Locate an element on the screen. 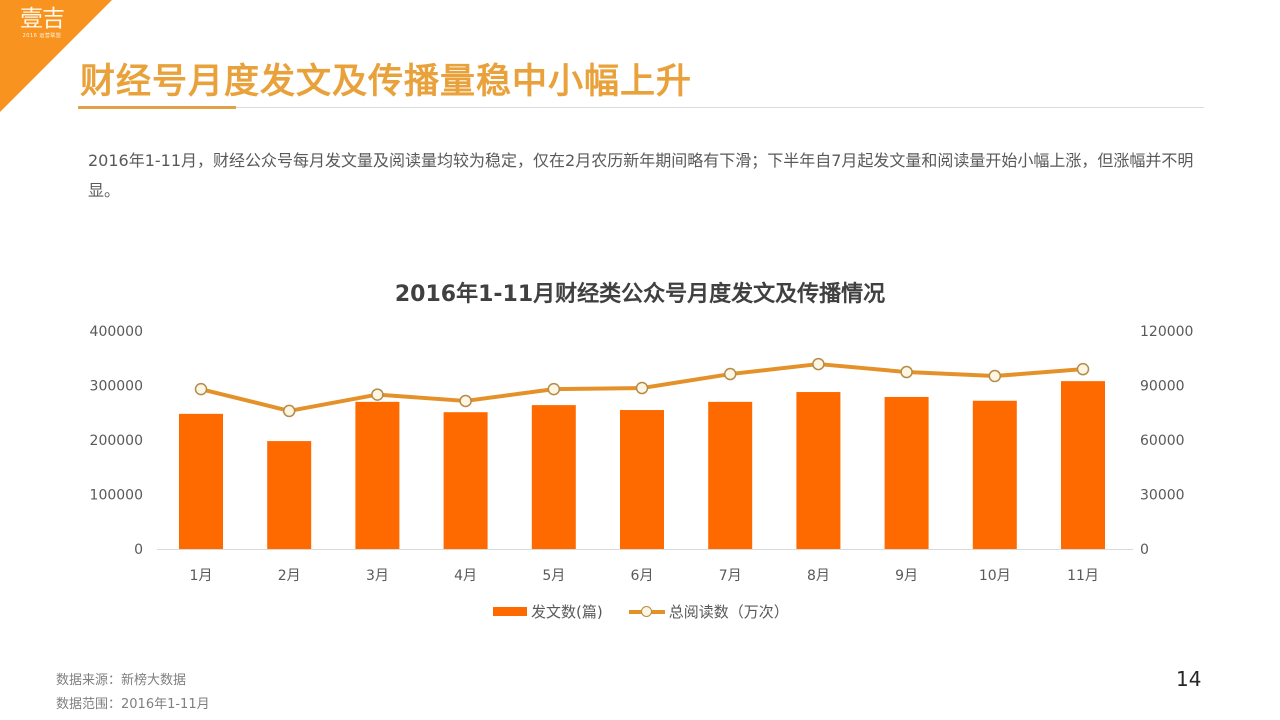 The width and height of the screenshot is (1280, 720). x-axis-labels: 1月 2月 3月 4月 5月 6月 7月 8月 9月 10月 11月 is located at coordinates (644, 576).